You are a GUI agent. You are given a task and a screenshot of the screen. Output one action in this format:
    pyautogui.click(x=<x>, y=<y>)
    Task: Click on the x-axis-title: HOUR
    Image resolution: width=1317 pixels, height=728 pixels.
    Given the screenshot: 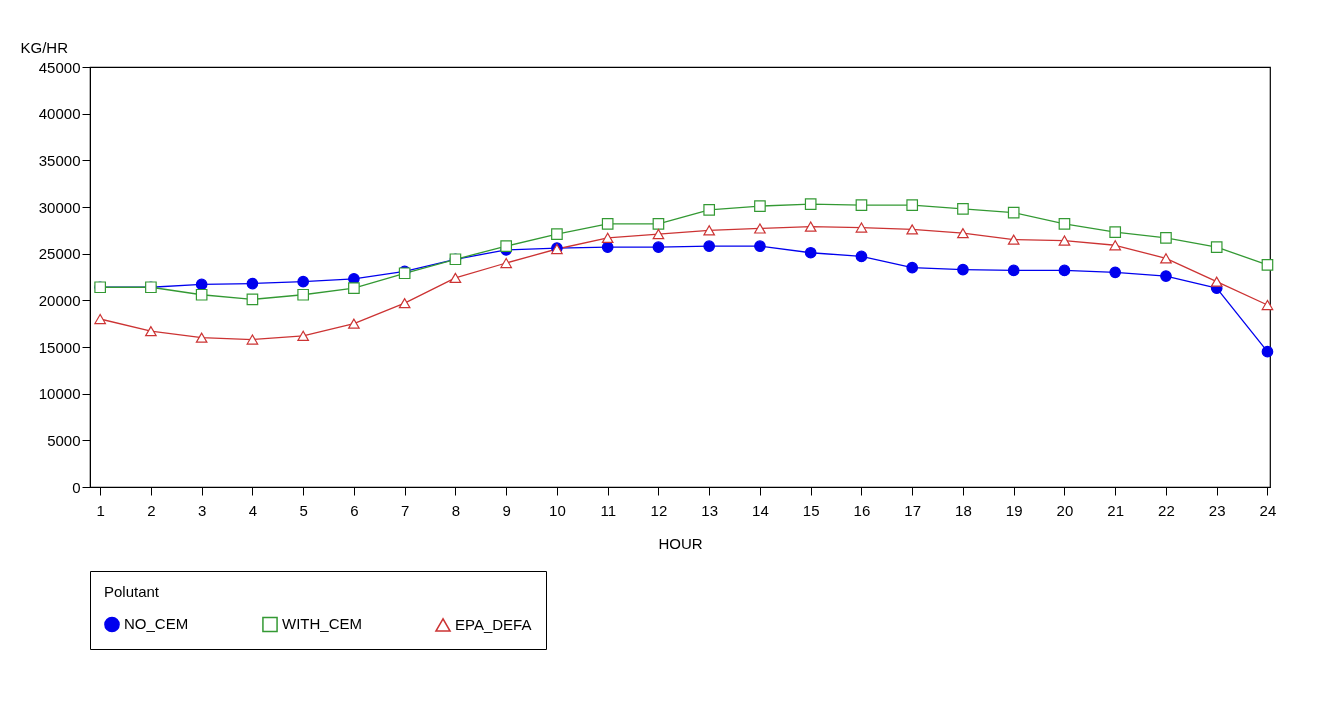 What is the action you would take?
    pyautogui.click(x=680, y=543)
    